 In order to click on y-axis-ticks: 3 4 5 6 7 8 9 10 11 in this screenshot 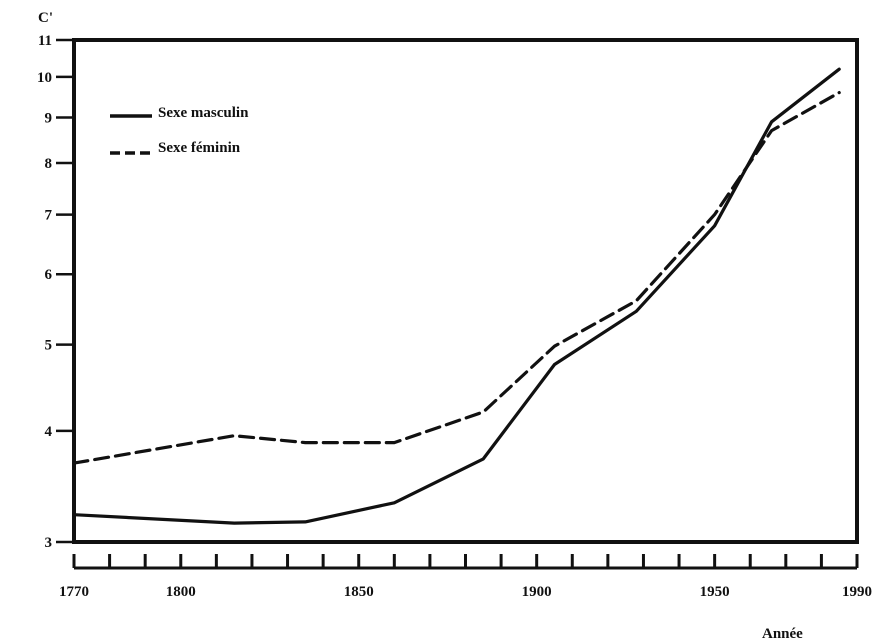, I will do `click(55, 292)`.